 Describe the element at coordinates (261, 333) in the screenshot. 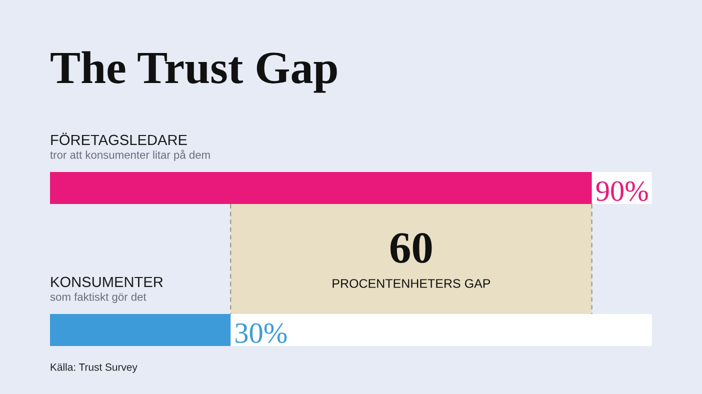

I see `data-label: 30%` at that location.